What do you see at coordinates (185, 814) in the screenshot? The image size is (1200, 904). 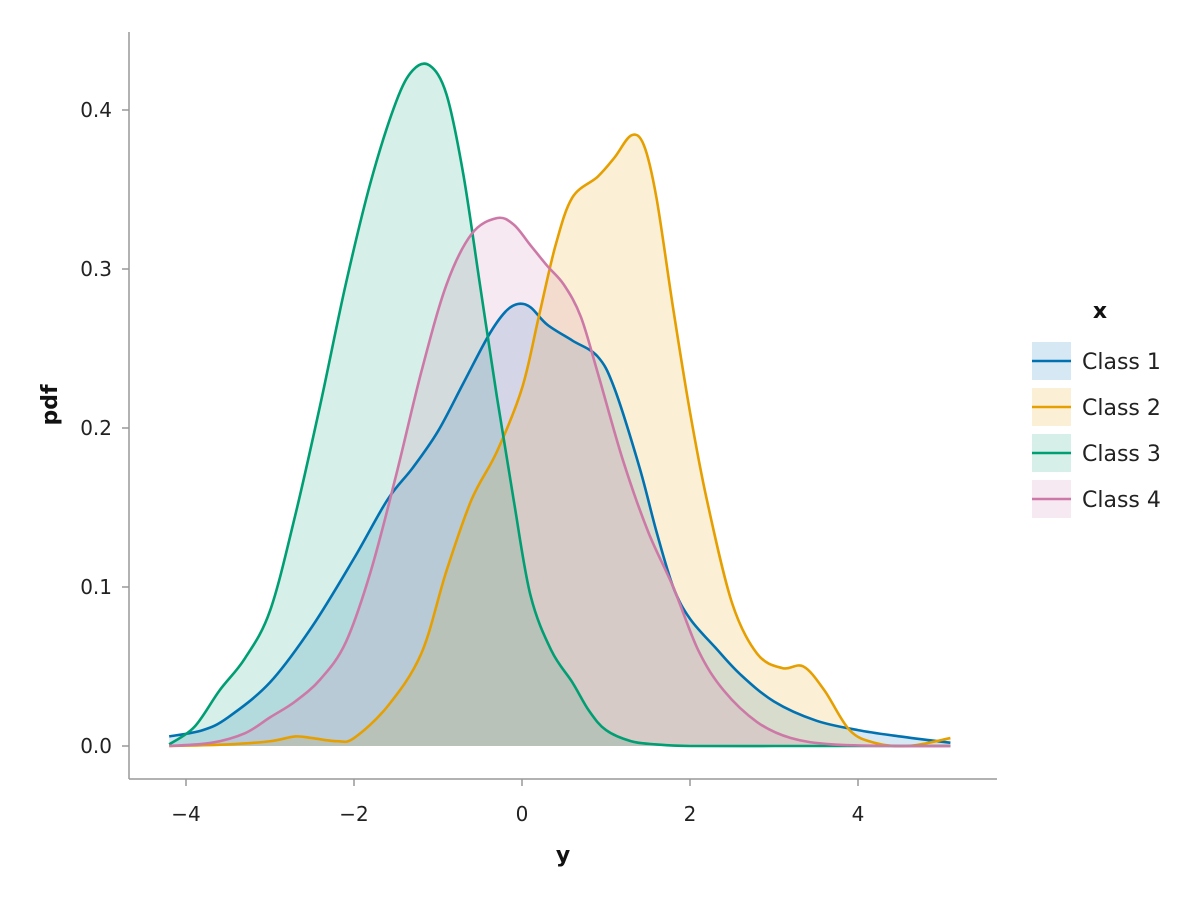 I see `x-tick-label: −4` at bounding box center [185, 814].